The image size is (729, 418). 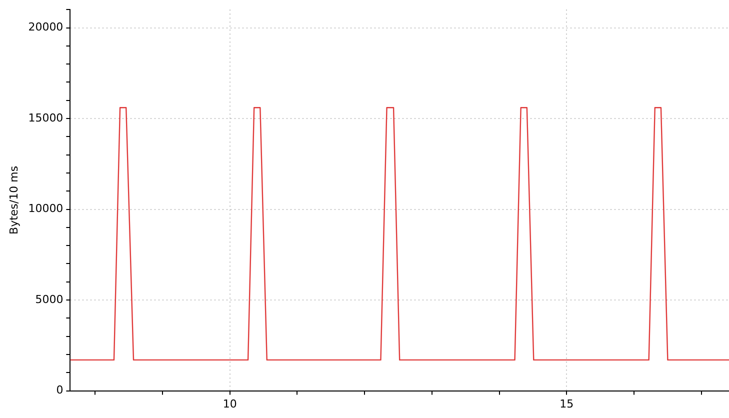 What do you see at coordinates (46, 209) in the screenshot?
I see `y-tick-label: 10000` at bounding box center [46, 209].